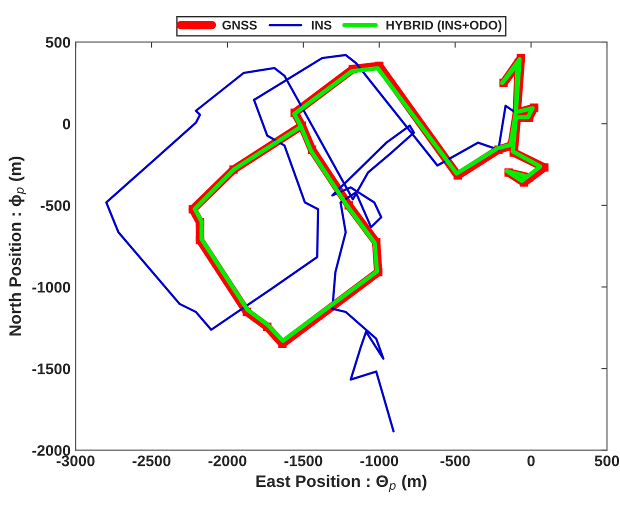 Image resolution: width=620 pixels, height=507 pixels. What do you see at coordinates (75, 460) in the screenshot?
I see `x-tick-label: -3000` at bounding box center [75, 460].